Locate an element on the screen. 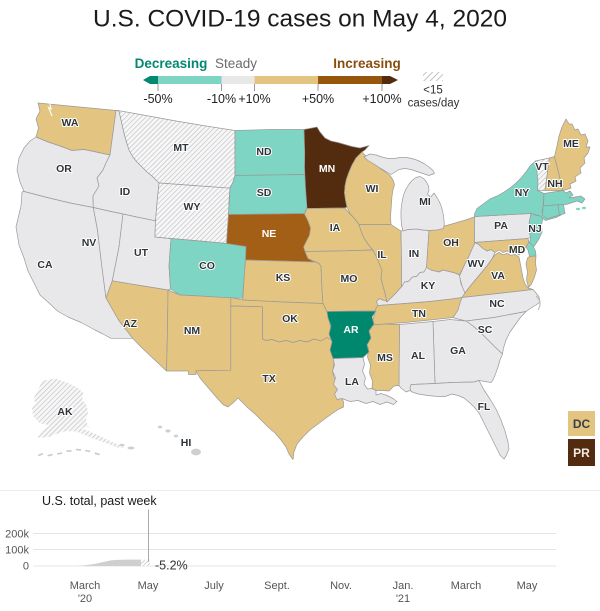  svg-text: ME is located at coordinates (571, 144).